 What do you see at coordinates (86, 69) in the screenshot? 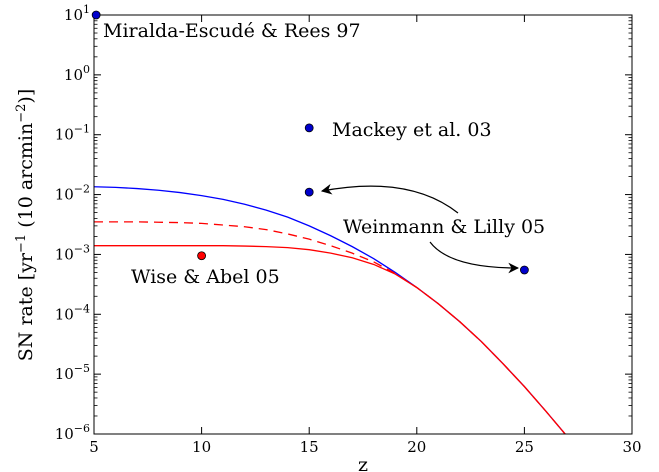
I see `y-tick-exponent: 0` at bounding box center [86, 69].